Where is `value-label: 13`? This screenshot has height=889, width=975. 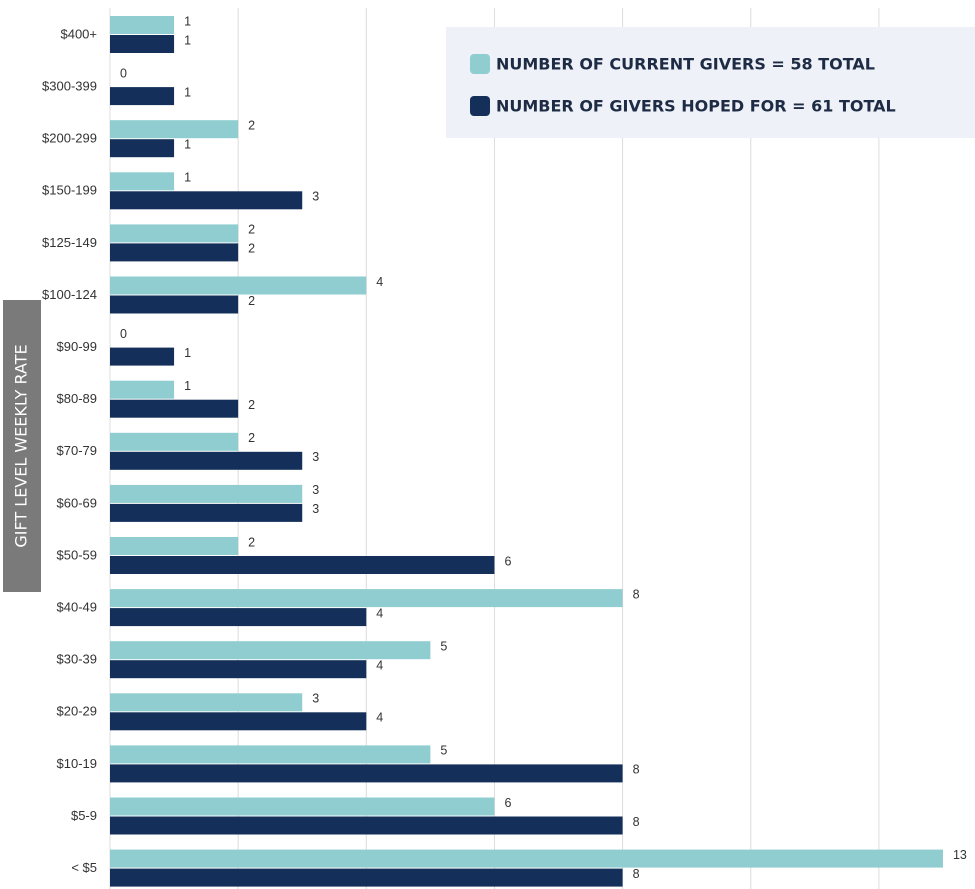 value-label: 13 is located at coordinates (960, 855).